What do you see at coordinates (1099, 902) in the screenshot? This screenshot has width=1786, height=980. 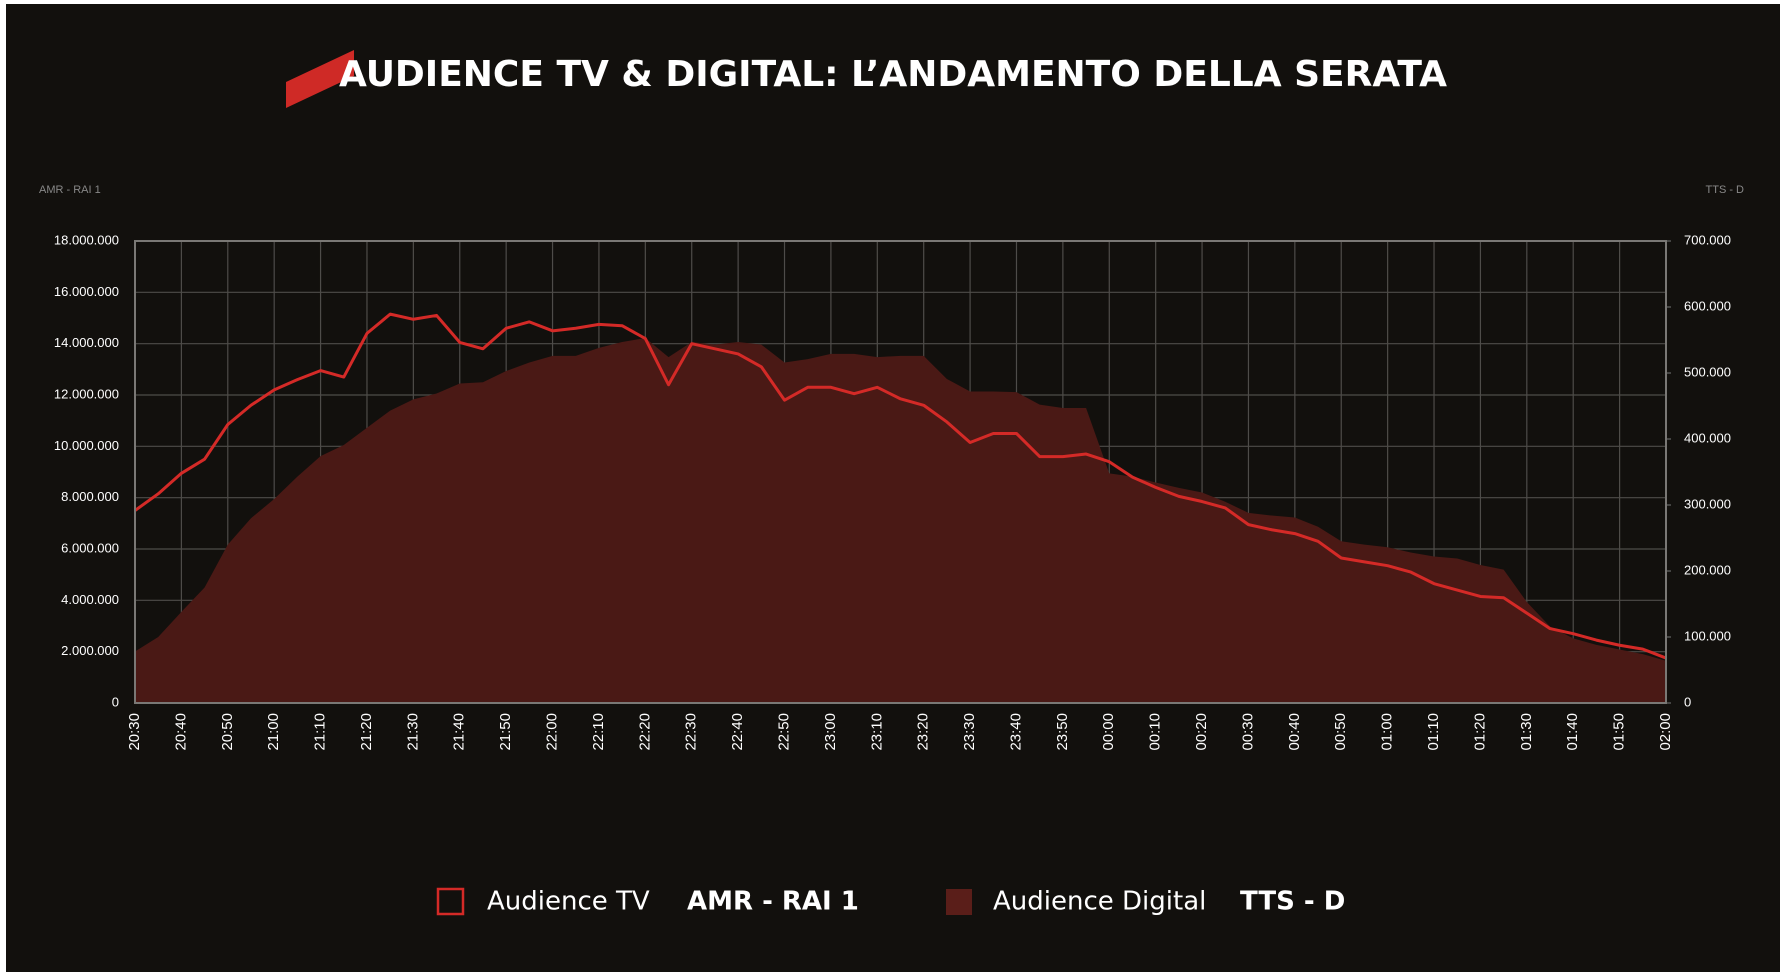 I see `legend-label: Audience Digital` at bounding box center [1099, 902].